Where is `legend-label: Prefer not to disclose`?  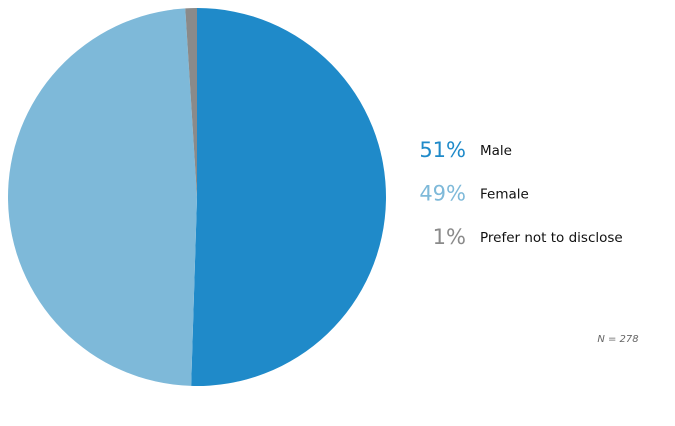 legend-label: Prefer not to disclose is located at coordinates (551, 238).